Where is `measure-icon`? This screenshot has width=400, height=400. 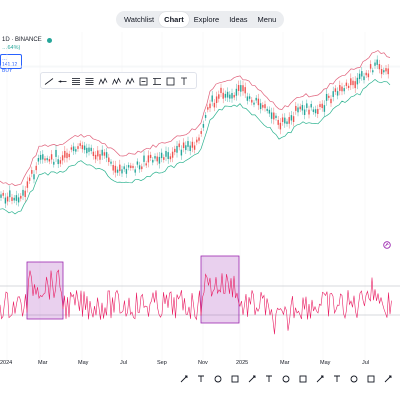 measure-icon is located at coordinates (218, 379).